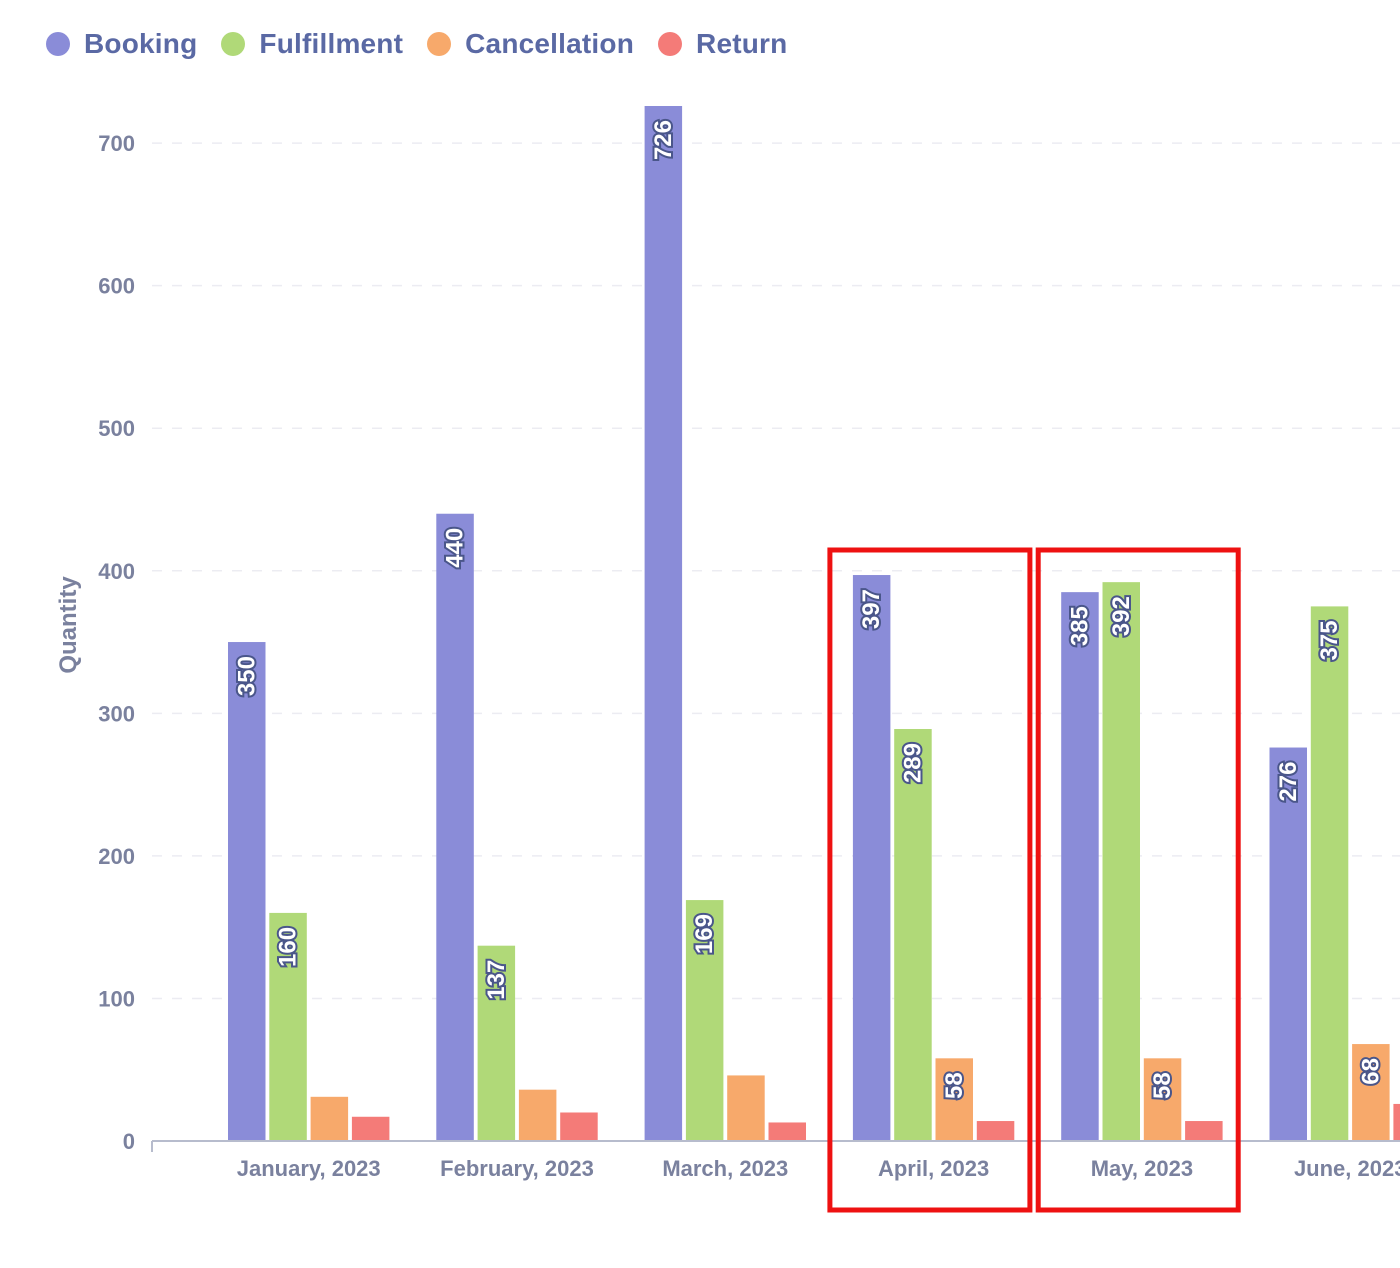 The height and width of the screenshot is (1268, 1400). Describe the element at coordinates (129, 1141) in the screenshot. I see `y-tick-label: 0` at that location.